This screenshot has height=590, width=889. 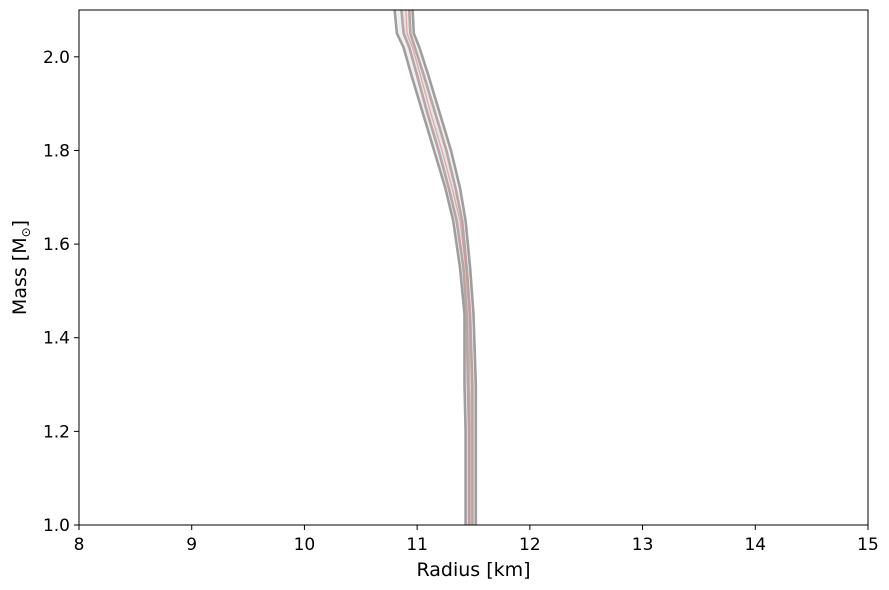 I want to click on x-tick-label: 11, so click(x=417, y=545).